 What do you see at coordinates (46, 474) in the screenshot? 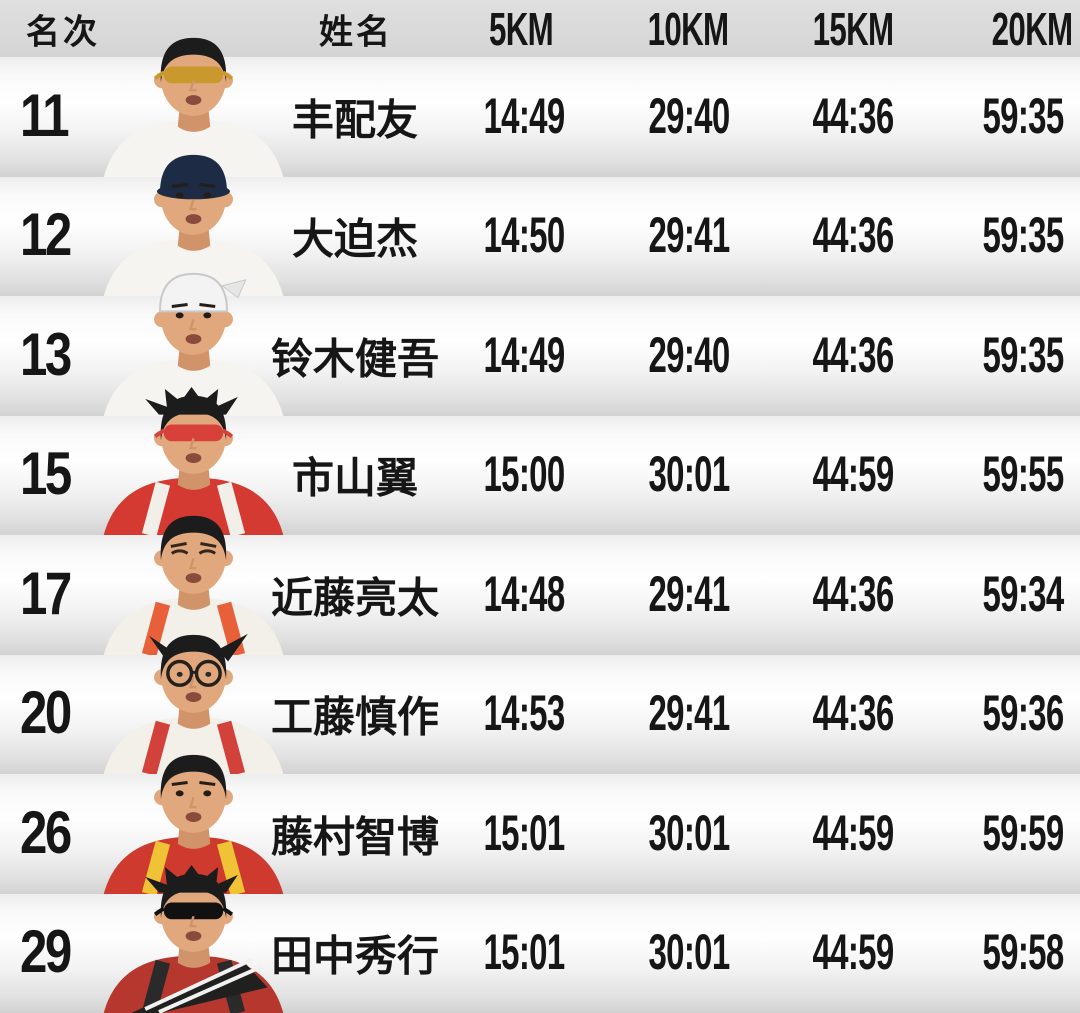
I see `rank-cell: 15` at bounding box center [46, 474].